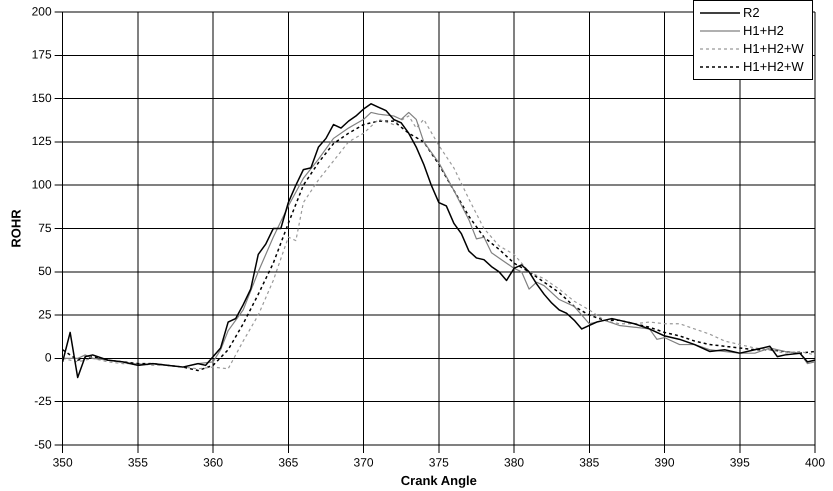 This screenshot has width=833, height=491. I want to click on x-tick-label: 390, so click(664, 463).